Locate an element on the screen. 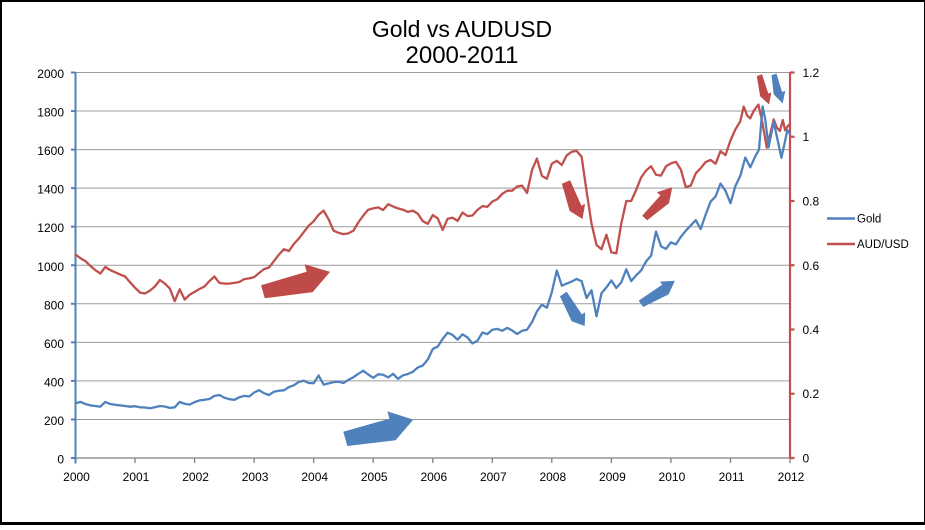  svg-text: 0.6 is located at coordinates (811, 266).